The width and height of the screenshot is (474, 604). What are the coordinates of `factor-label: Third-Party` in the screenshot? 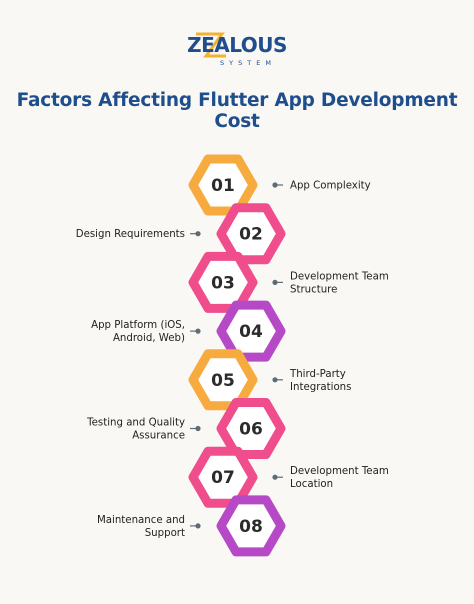 It's located at (317, 374).